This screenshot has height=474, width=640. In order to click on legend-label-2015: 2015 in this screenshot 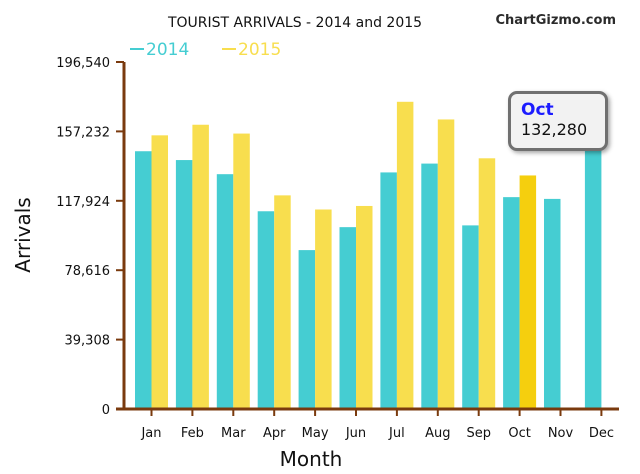, I will do `click(259, 50)`.